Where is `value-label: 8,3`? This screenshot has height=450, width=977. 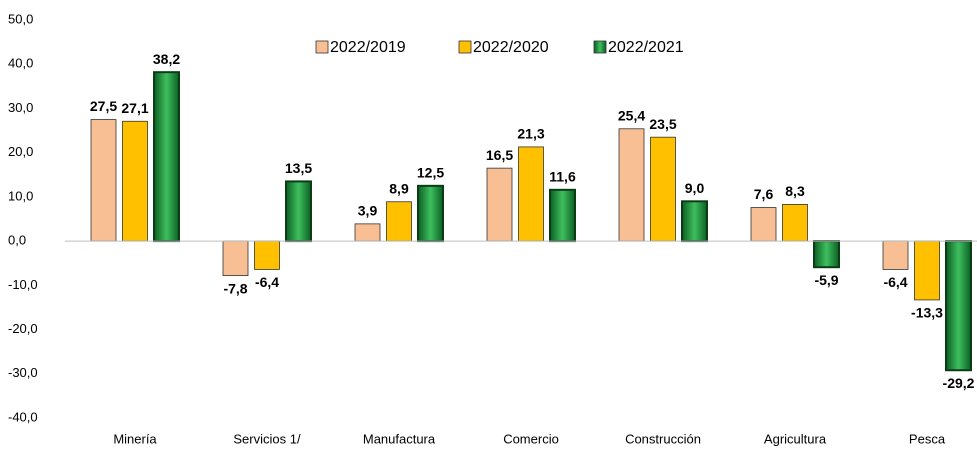
value-label: 8,3 is located at coordinates (795, 191).